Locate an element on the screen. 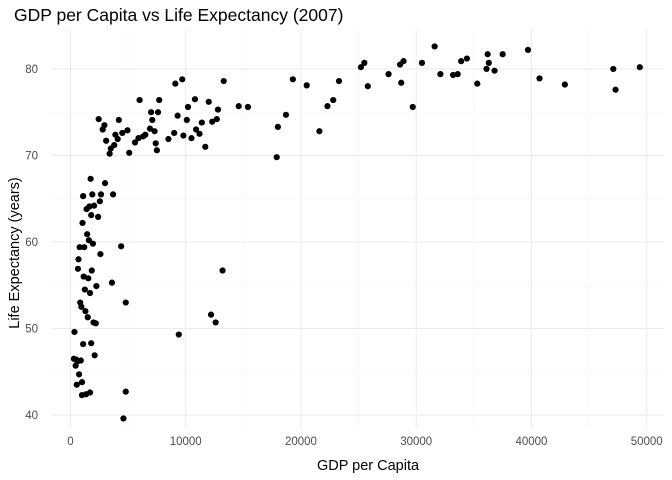 The width and height of the screenshot is (672, 480). y-tick-label: 80 is located at coordinates (31, 70).